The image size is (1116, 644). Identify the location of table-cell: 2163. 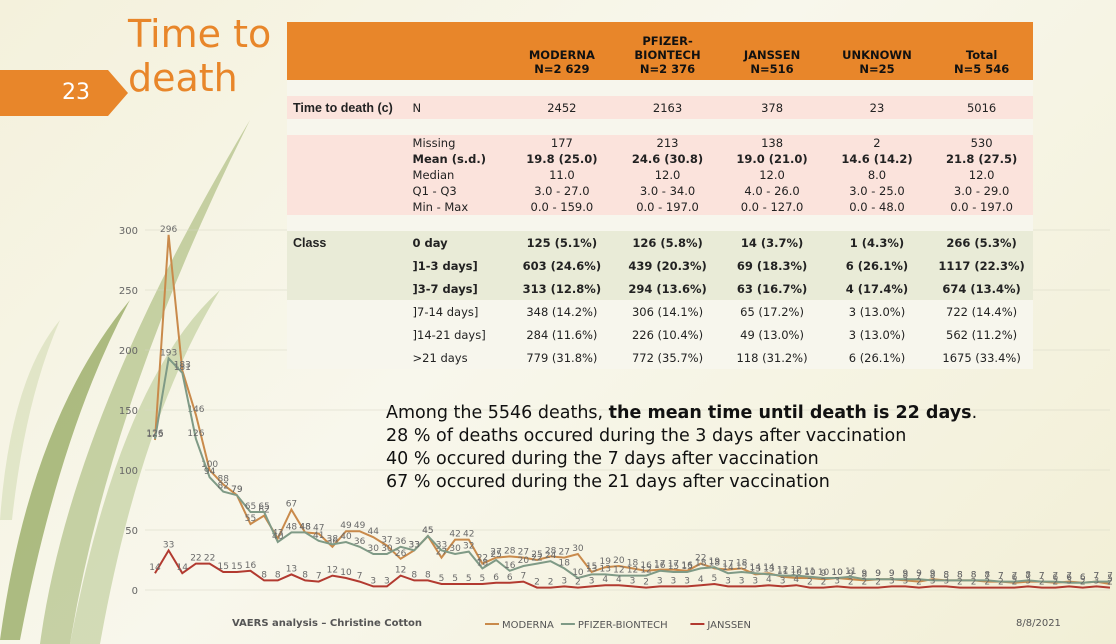
(667, 107).